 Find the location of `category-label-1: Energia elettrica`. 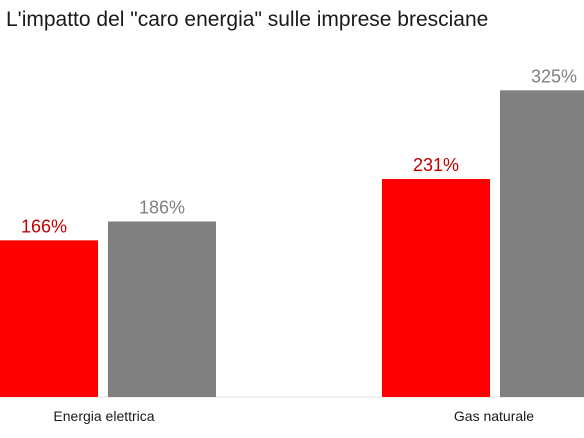

category-label-1: Energia elettrica is located at coordinates (103, 416).